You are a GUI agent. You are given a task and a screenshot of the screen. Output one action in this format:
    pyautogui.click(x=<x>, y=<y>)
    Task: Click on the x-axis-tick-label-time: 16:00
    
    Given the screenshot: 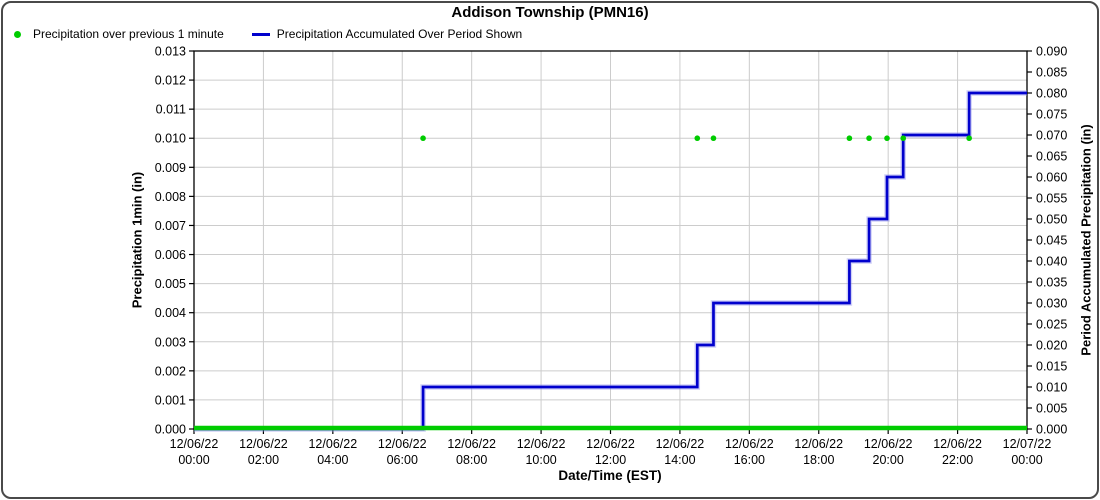 What is the action you would take?
    pyautogui.click(x=749, y=460)
    